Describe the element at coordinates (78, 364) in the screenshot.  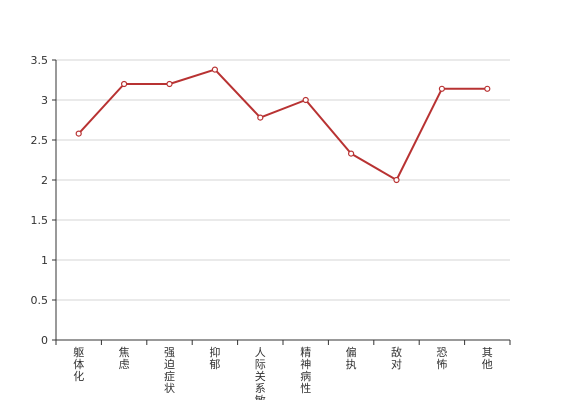
I see `x-category-label: 躯体化` at that location.